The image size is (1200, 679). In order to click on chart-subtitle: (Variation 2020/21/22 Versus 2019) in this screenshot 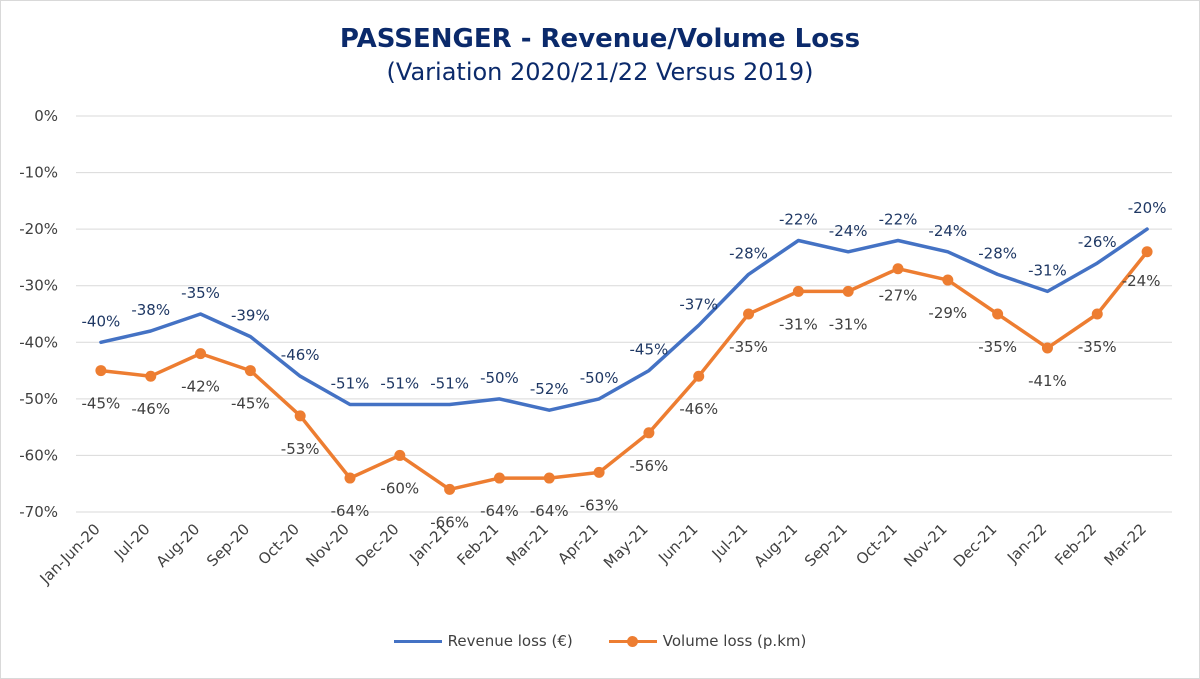, I will do `click(600, 72)`.